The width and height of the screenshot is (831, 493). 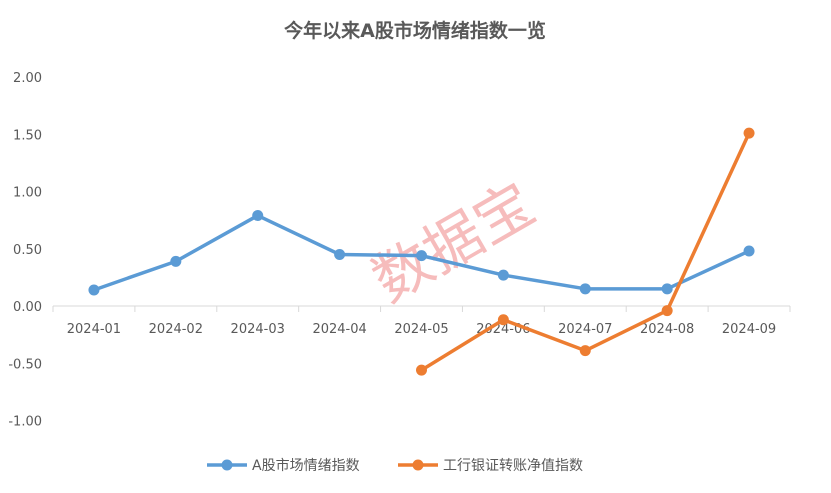 What do you see at coordinates (513, 466) in the screenshot?
I see `legend-label-2: 工行银证转账净值指数` at bounding box center [513, 466].